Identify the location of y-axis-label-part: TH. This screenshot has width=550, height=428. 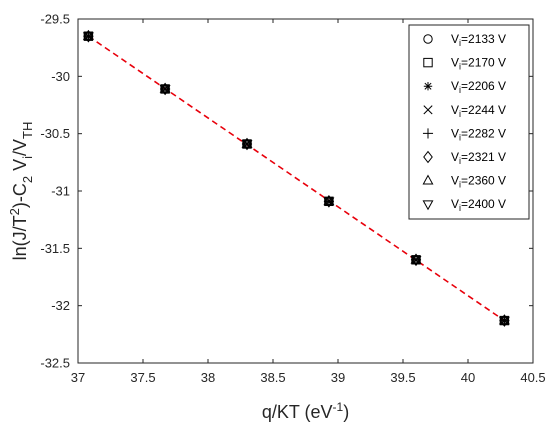
(27, 130).